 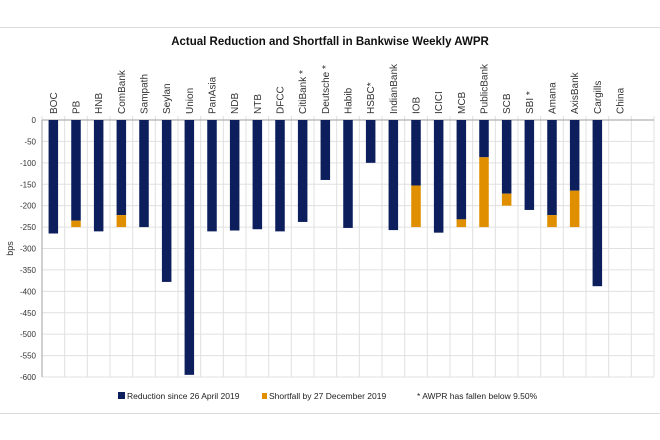 What do you see at coordinates (371, 98) in the screenshot?
I see `x-tick-label: HSBC*` at bounding box center [371, 98].